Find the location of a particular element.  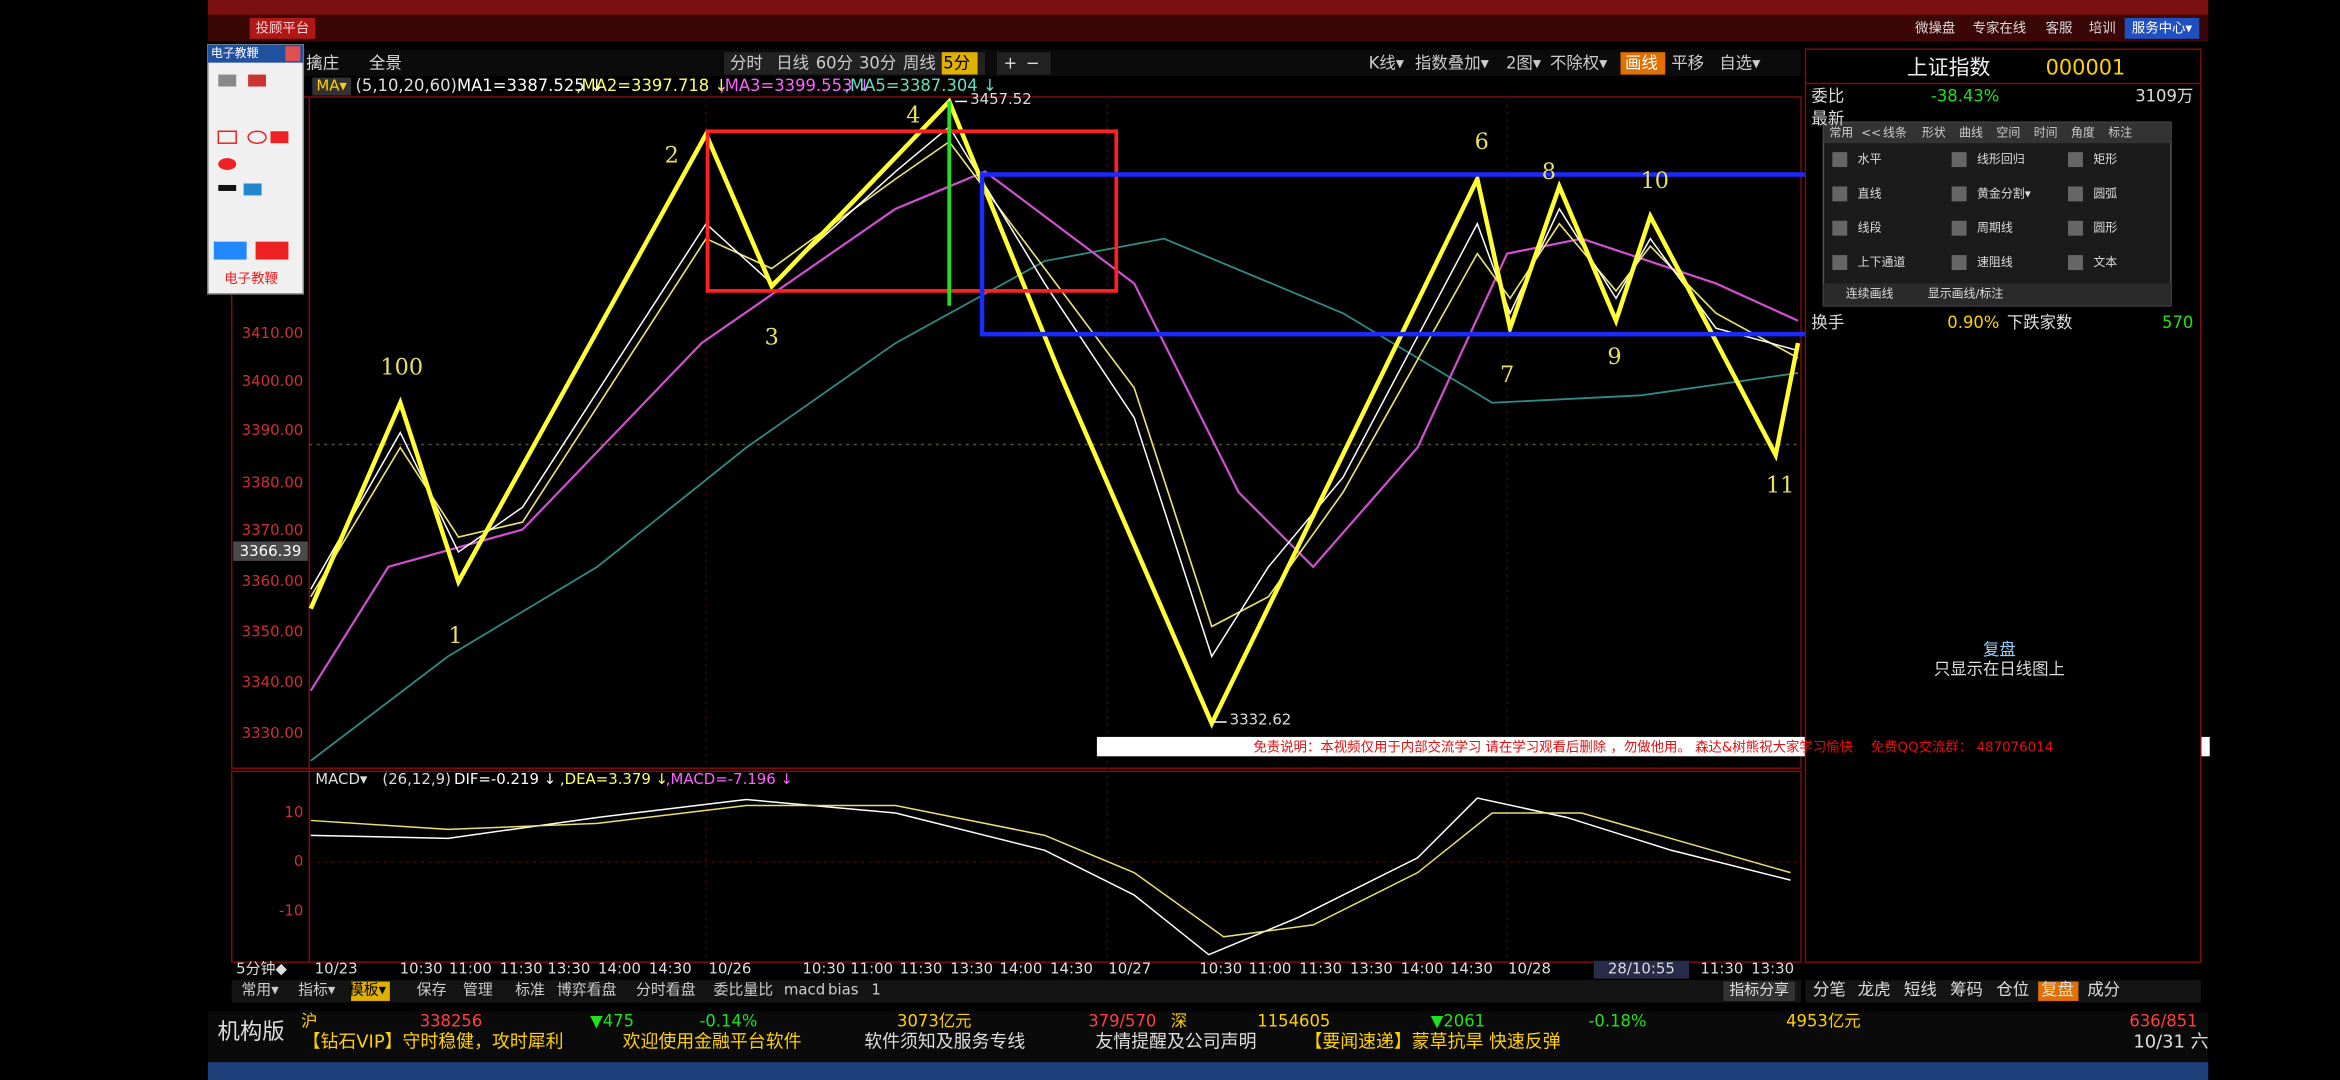

draw-tab: 曲线 is located at coordinates (1971, 132).